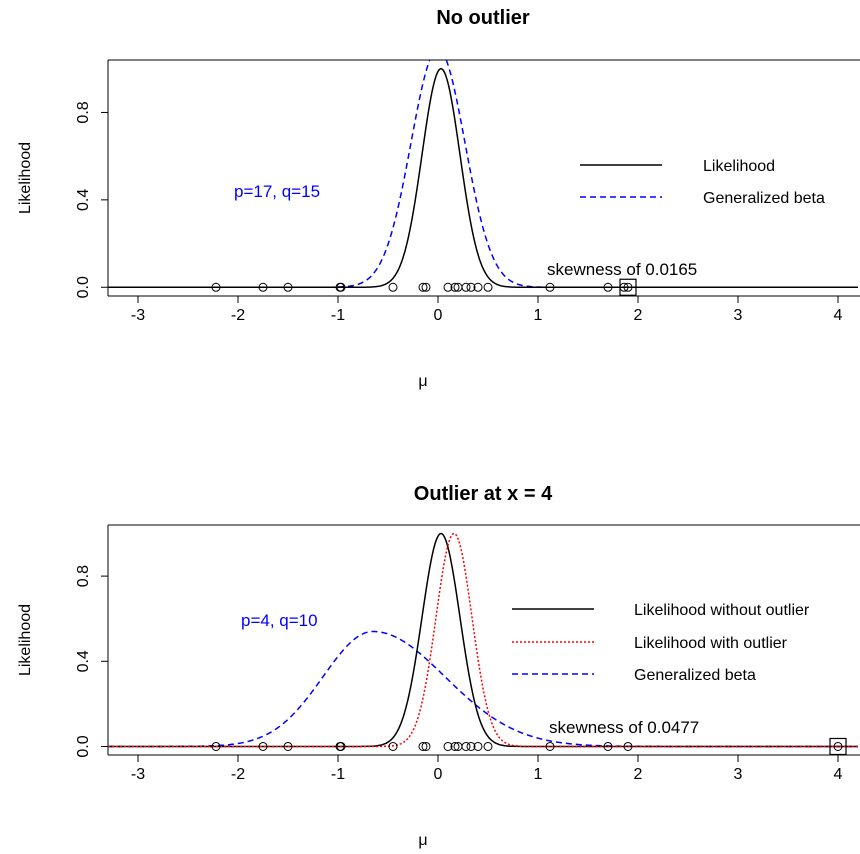 Image resolution: width=860 pixels, height=854 pixels. I want to click on legend-label: Likelihood, so click(739, 166).